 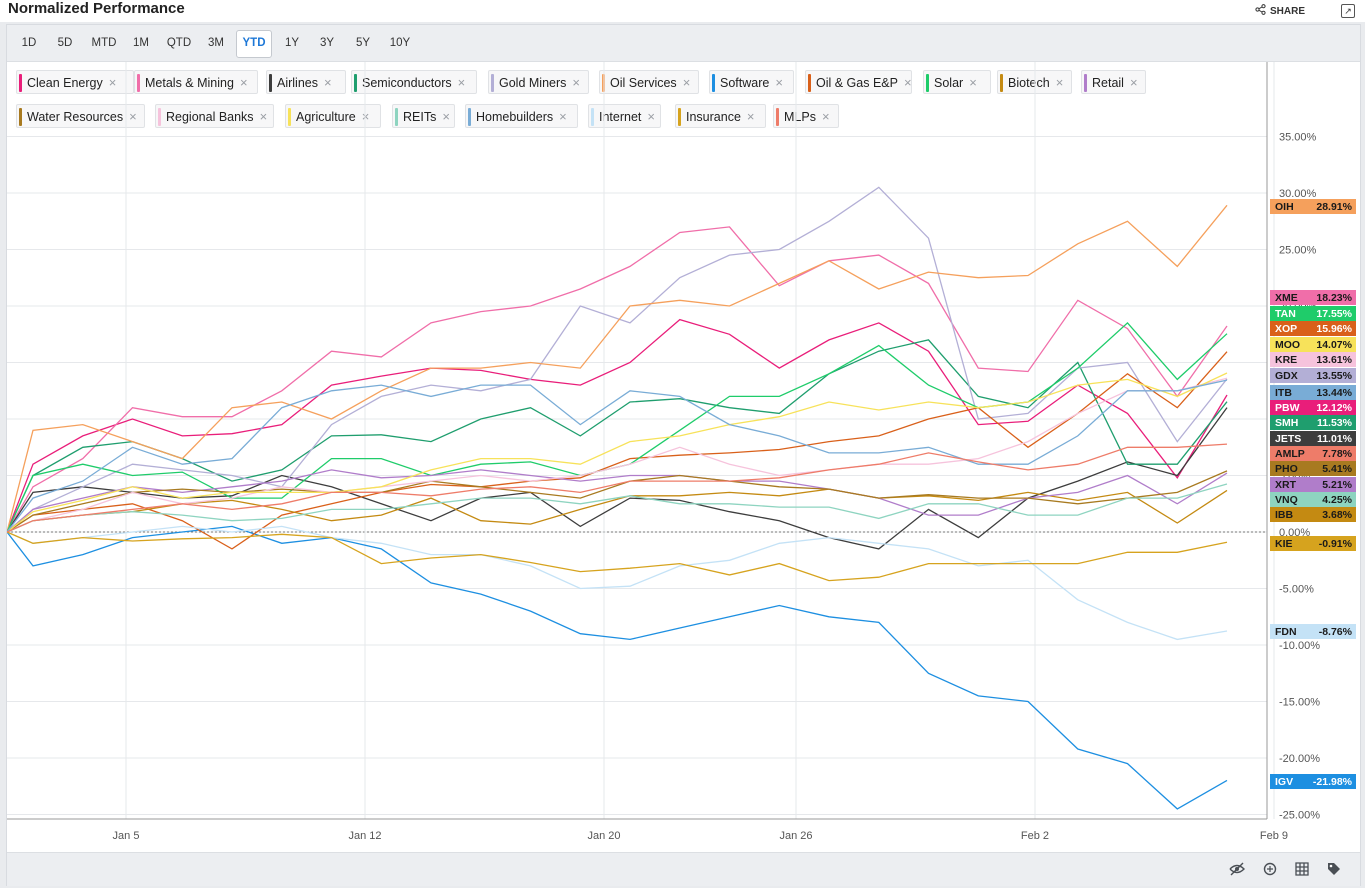 What do you see at coordinates (1284, 207) in the screenshot?
I see `value-tag-ticker: OIH` at bounding box center [1284, 207].